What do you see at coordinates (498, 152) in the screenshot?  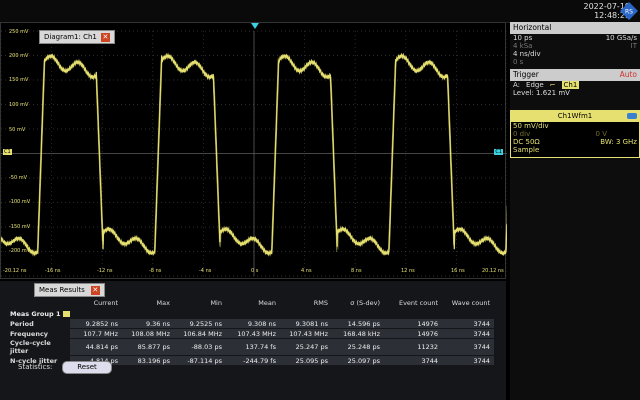 I see `ch1-trigger-level-marker: C1` at bounding box center [498, 152].